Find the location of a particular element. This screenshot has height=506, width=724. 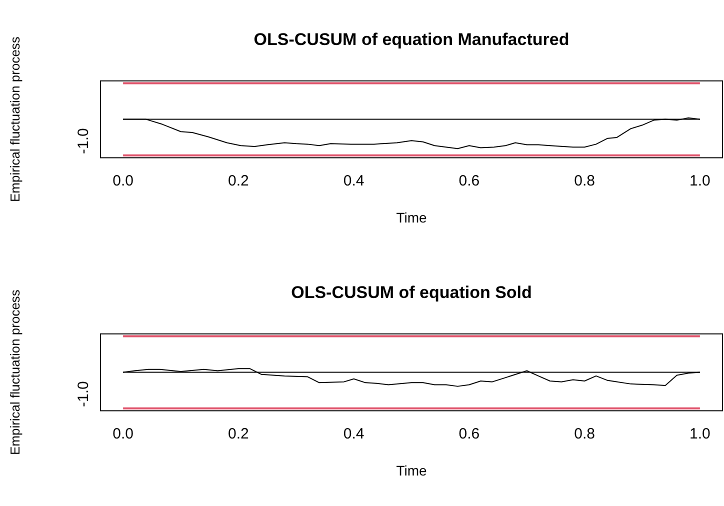

chart-title: OLS-CUSUM of equation Manufactured is located at coordinates (412, 39).